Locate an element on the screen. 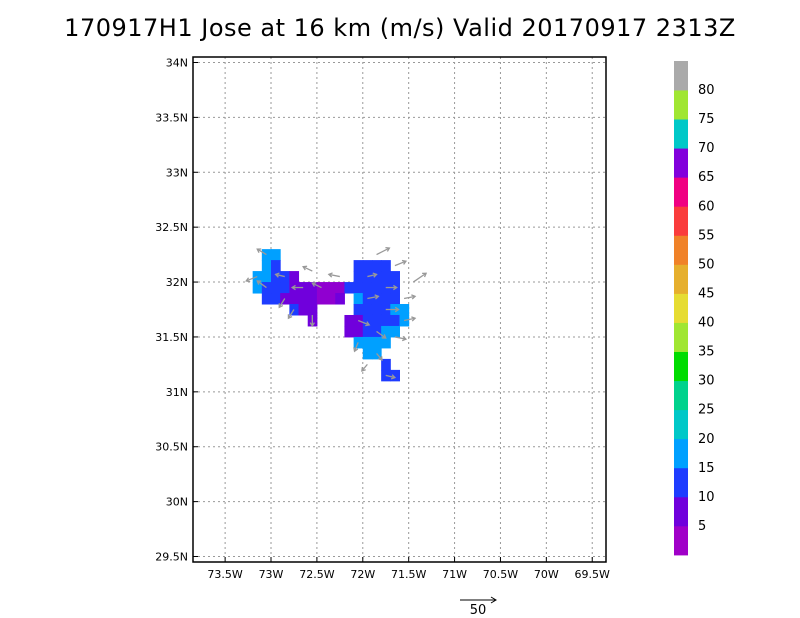 This screenshot has width=800, height=618. x-tick-label: 72.5W is located at coordinates (316, 574).